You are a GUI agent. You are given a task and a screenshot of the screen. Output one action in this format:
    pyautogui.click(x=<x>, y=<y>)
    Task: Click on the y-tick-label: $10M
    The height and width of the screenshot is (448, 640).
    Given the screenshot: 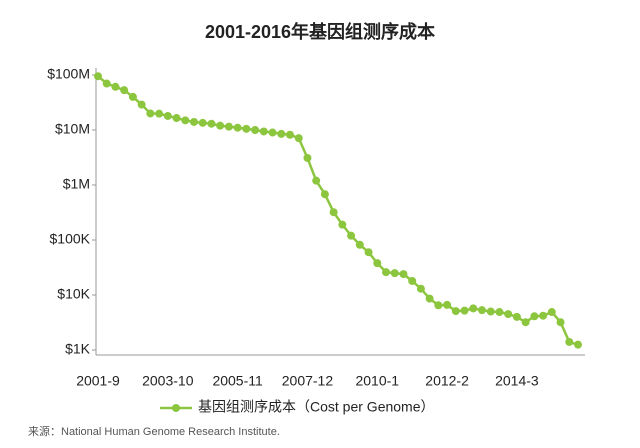 What is the action you would take?
    pyautogui.click(x=72, y=129)
    